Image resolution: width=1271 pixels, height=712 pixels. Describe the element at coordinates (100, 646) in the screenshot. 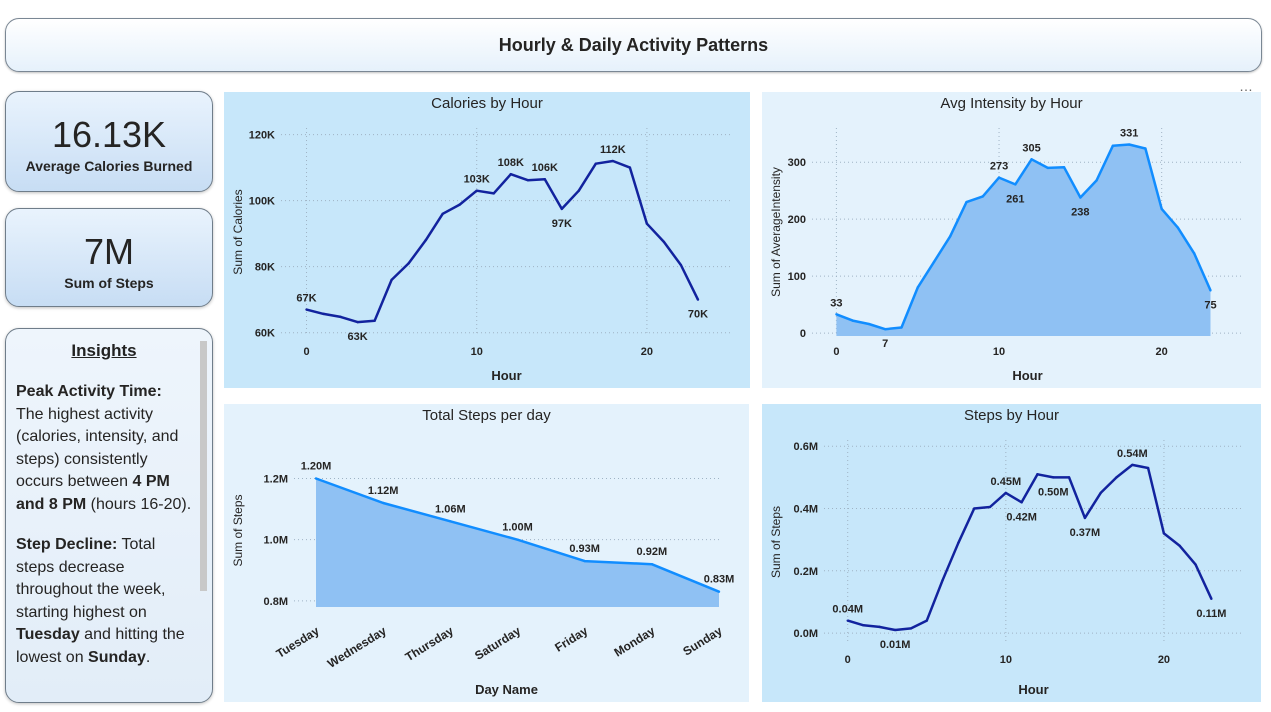

I see `insight-decline-text2: and hitting the lowest on` at that location.